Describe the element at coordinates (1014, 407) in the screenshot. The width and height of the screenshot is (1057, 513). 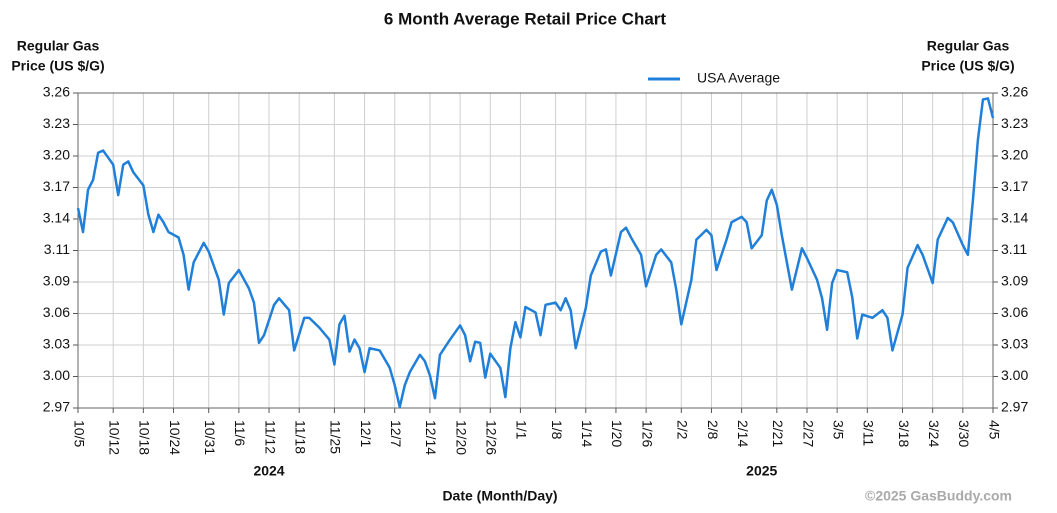
I see `y2-tick-label: 2.97` at that location.